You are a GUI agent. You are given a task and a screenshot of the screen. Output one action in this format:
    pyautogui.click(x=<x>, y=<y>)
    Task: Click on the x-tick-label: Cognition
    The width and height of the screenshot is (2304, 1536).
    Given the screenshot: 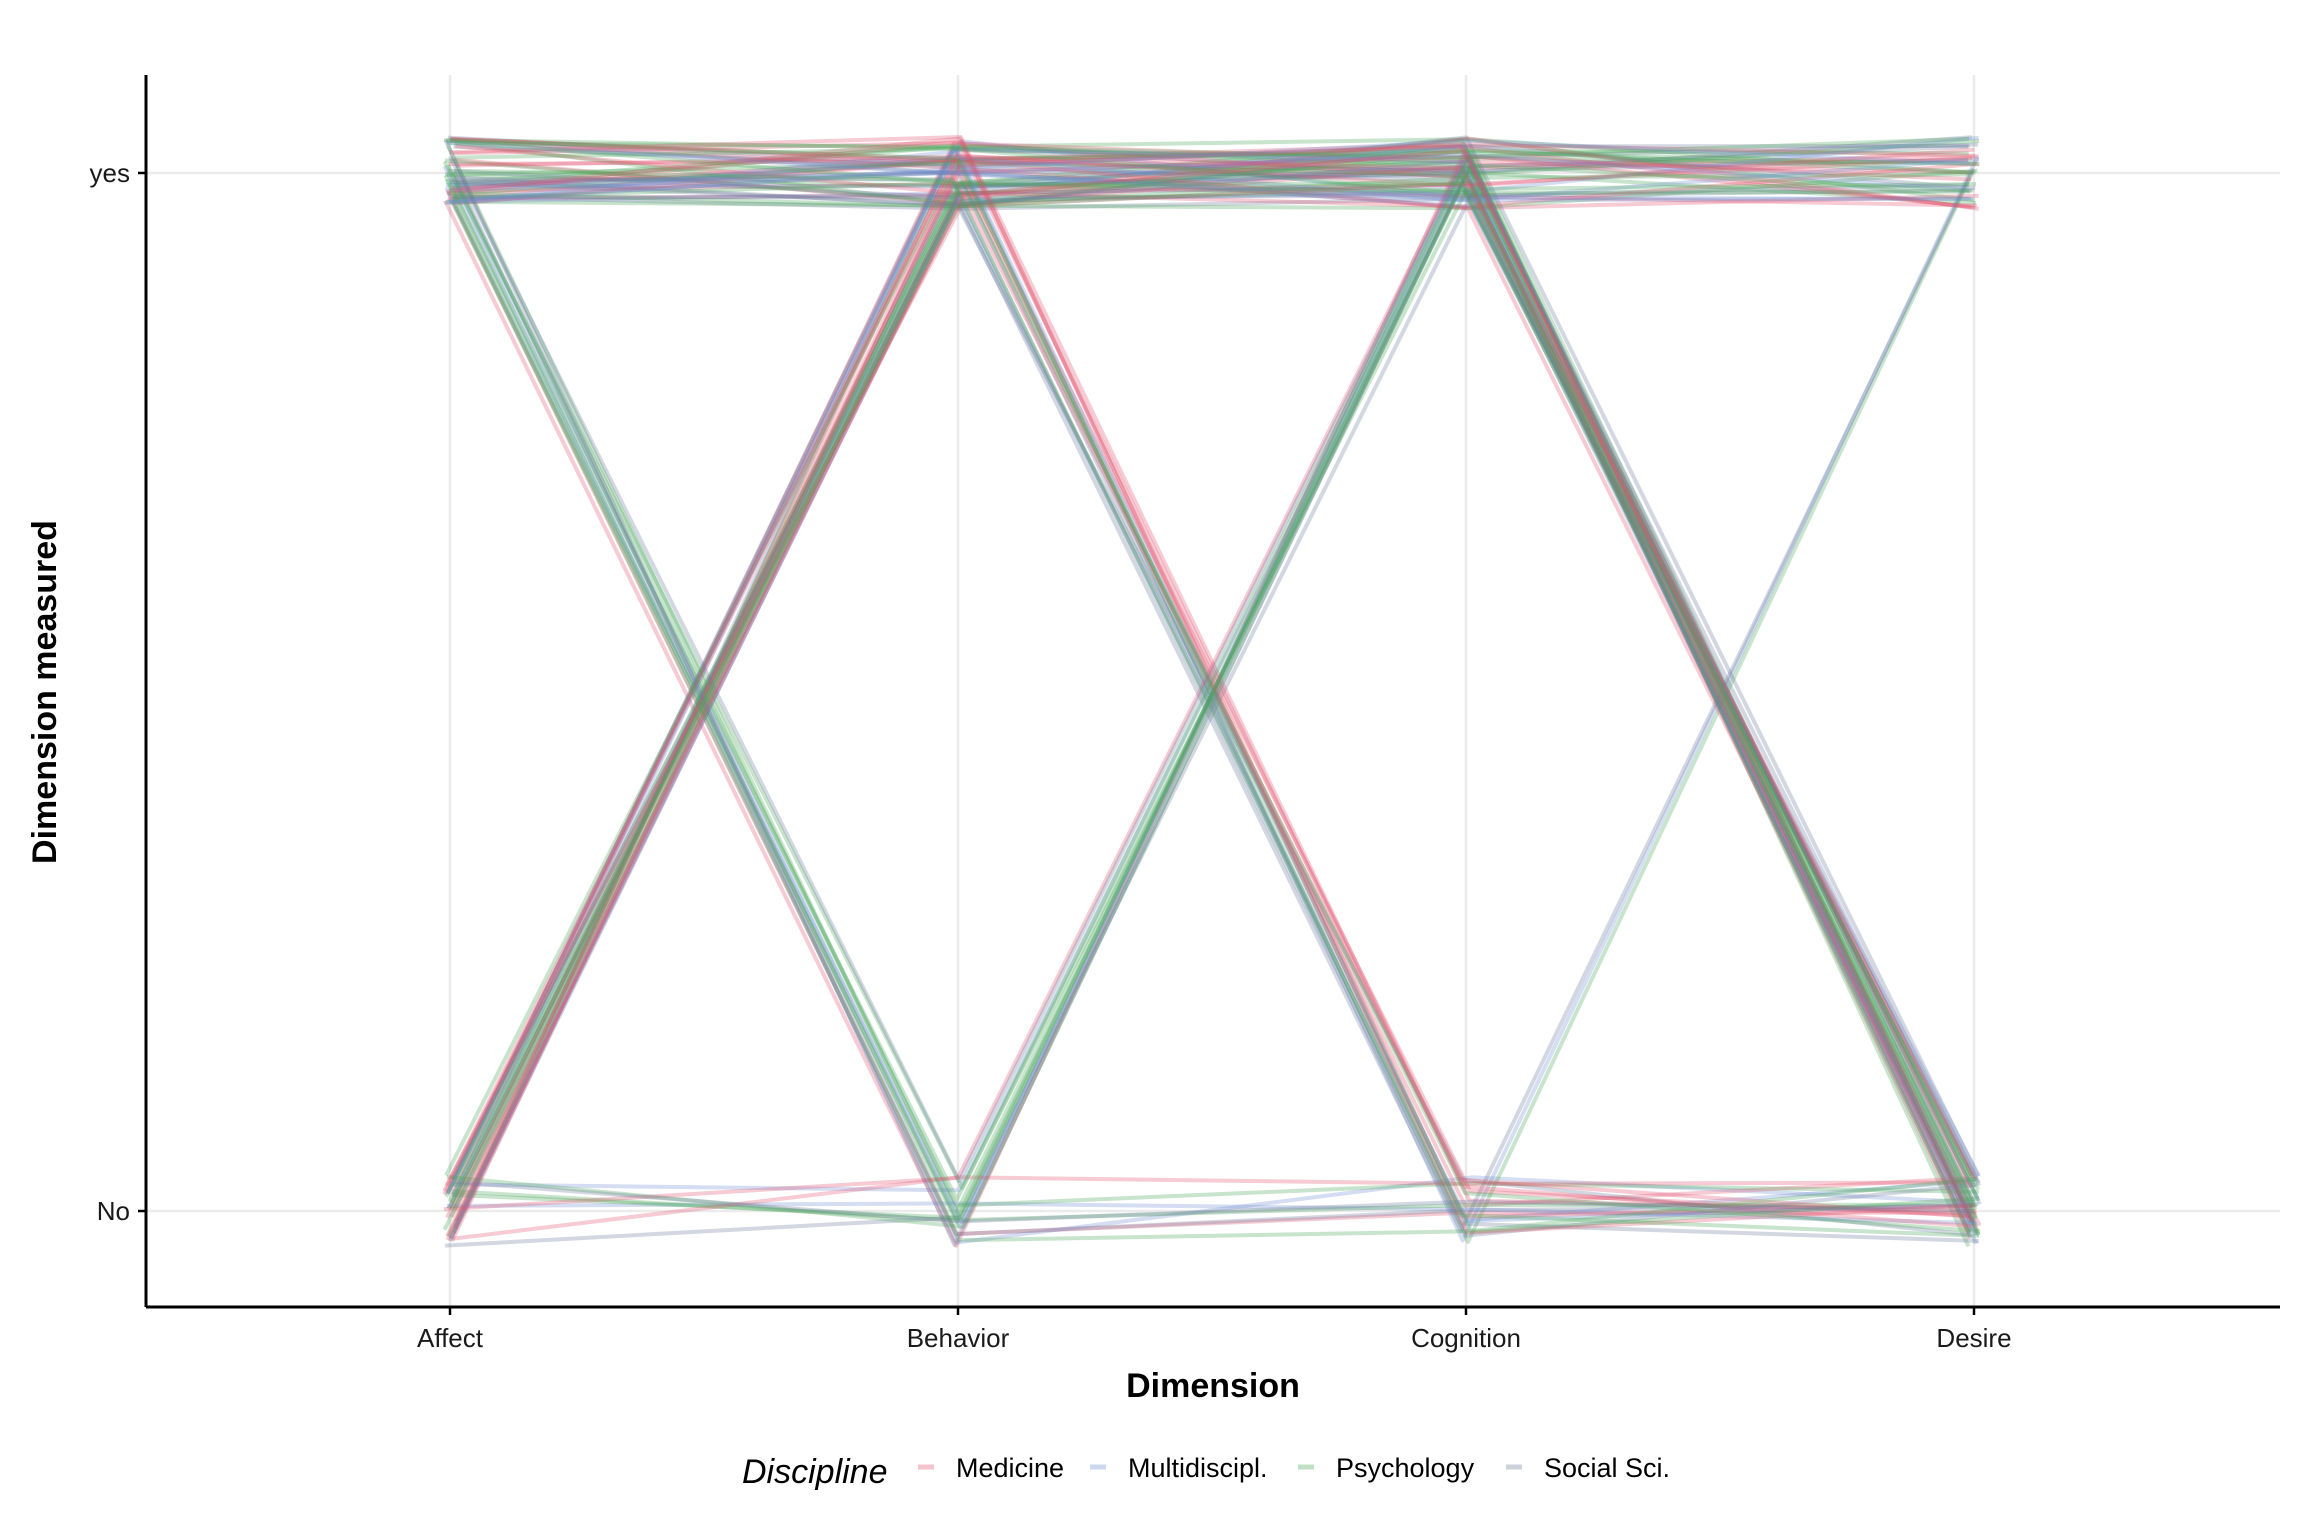 What is the action you would take?
    pyautogui.click(x=1466, y=1338)
    